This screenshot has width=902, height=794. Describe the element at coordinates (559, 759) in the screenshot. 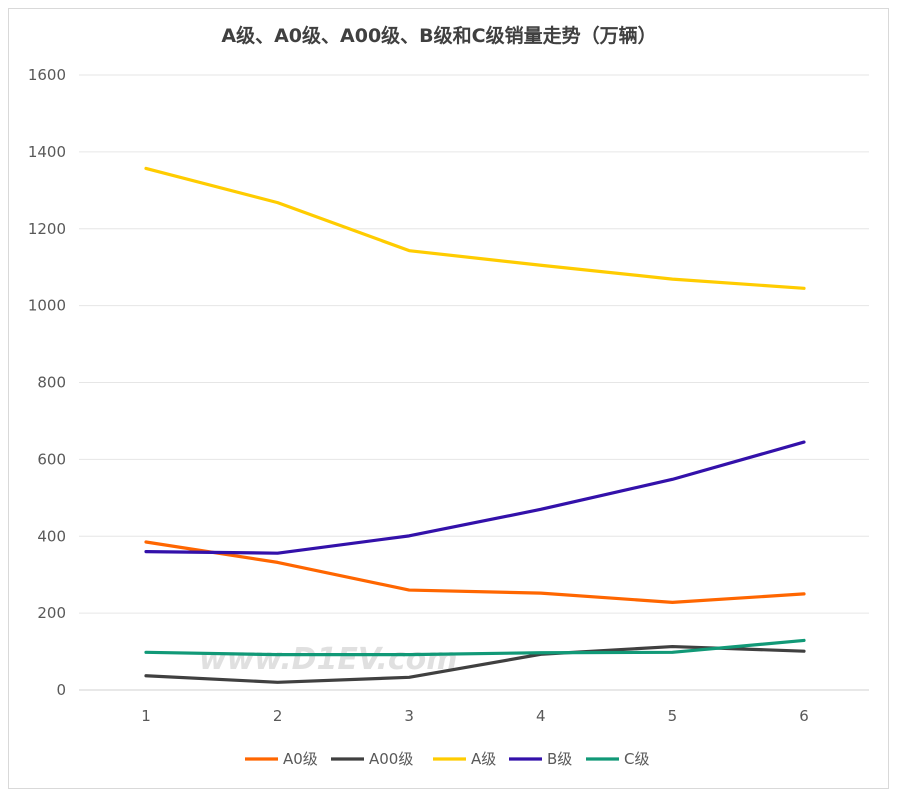

I see `legend-label: B级` at that location.